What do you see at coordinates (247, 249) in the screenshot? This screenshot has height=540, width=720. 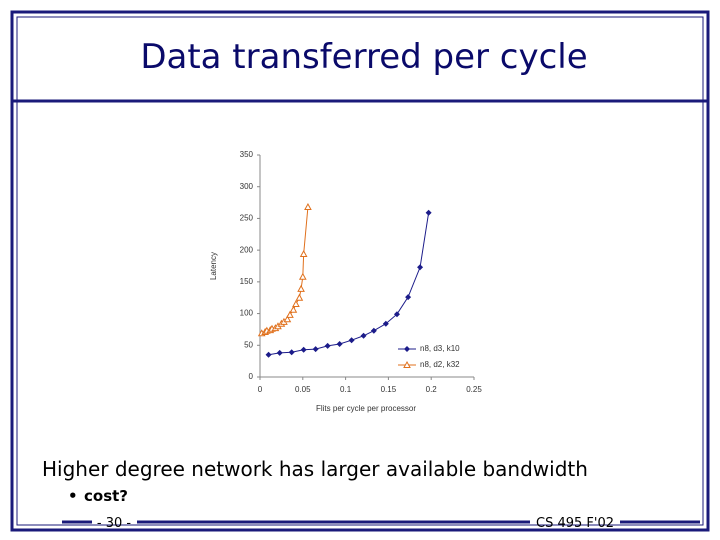 I see `y-tick-label: 200` at bounding box center [247, 249].